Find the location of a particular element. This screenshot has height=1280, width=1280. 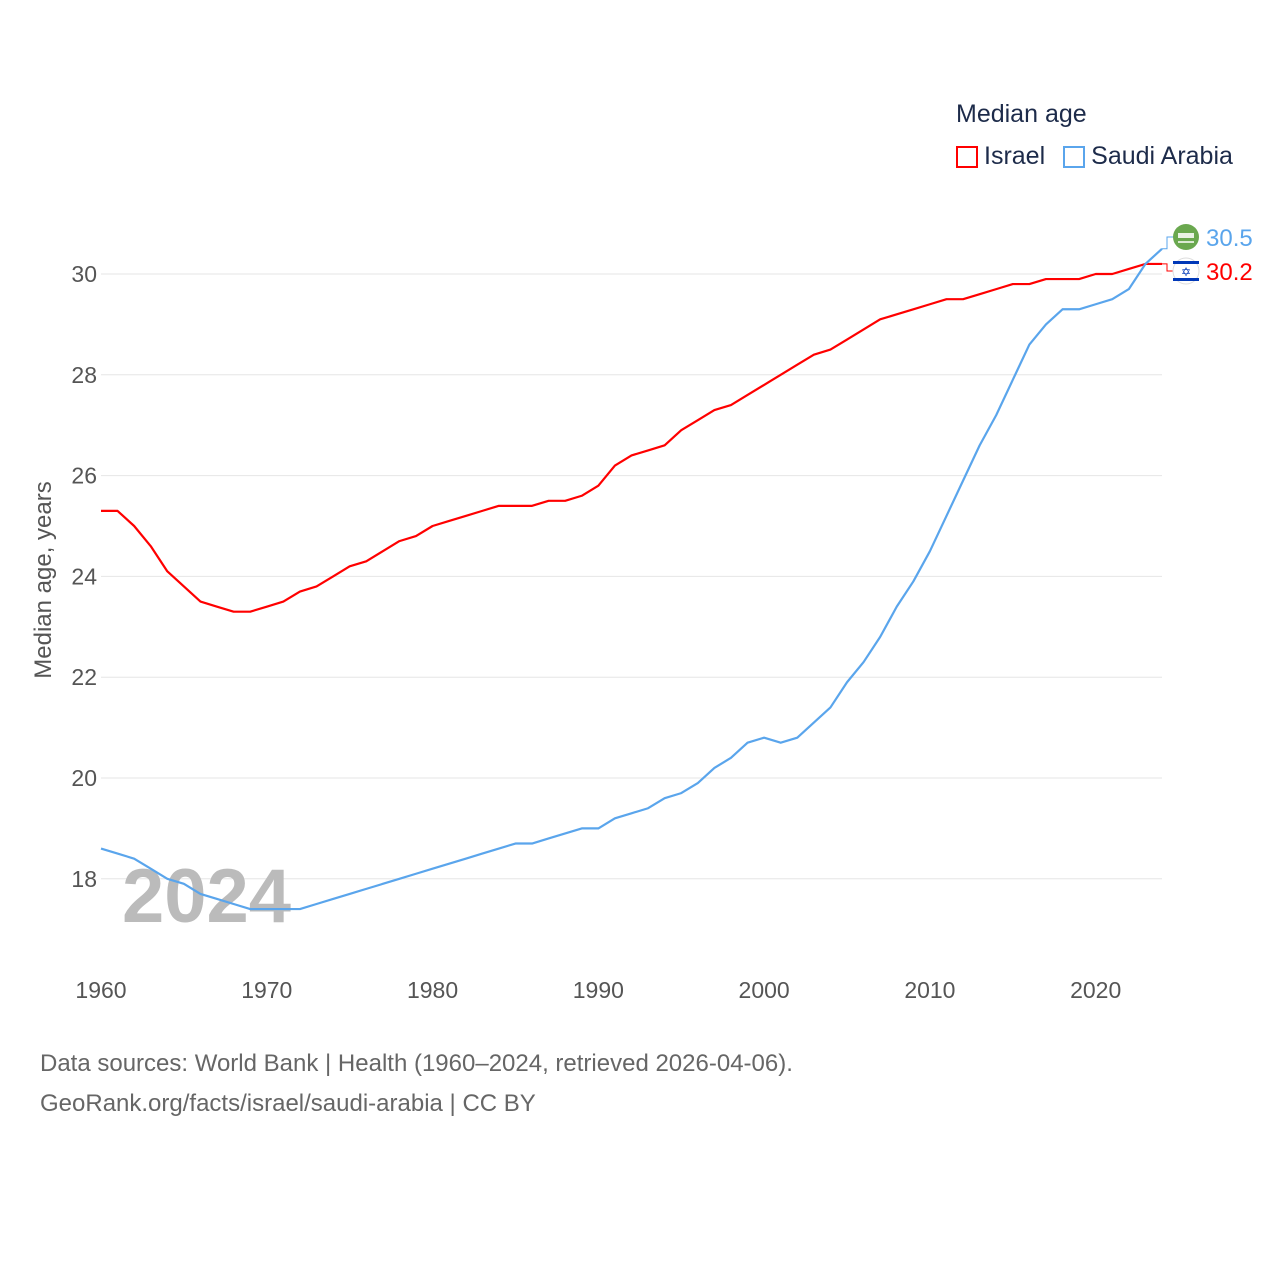

legend-item-israel: Israel is located at coordinates (1000, 156).